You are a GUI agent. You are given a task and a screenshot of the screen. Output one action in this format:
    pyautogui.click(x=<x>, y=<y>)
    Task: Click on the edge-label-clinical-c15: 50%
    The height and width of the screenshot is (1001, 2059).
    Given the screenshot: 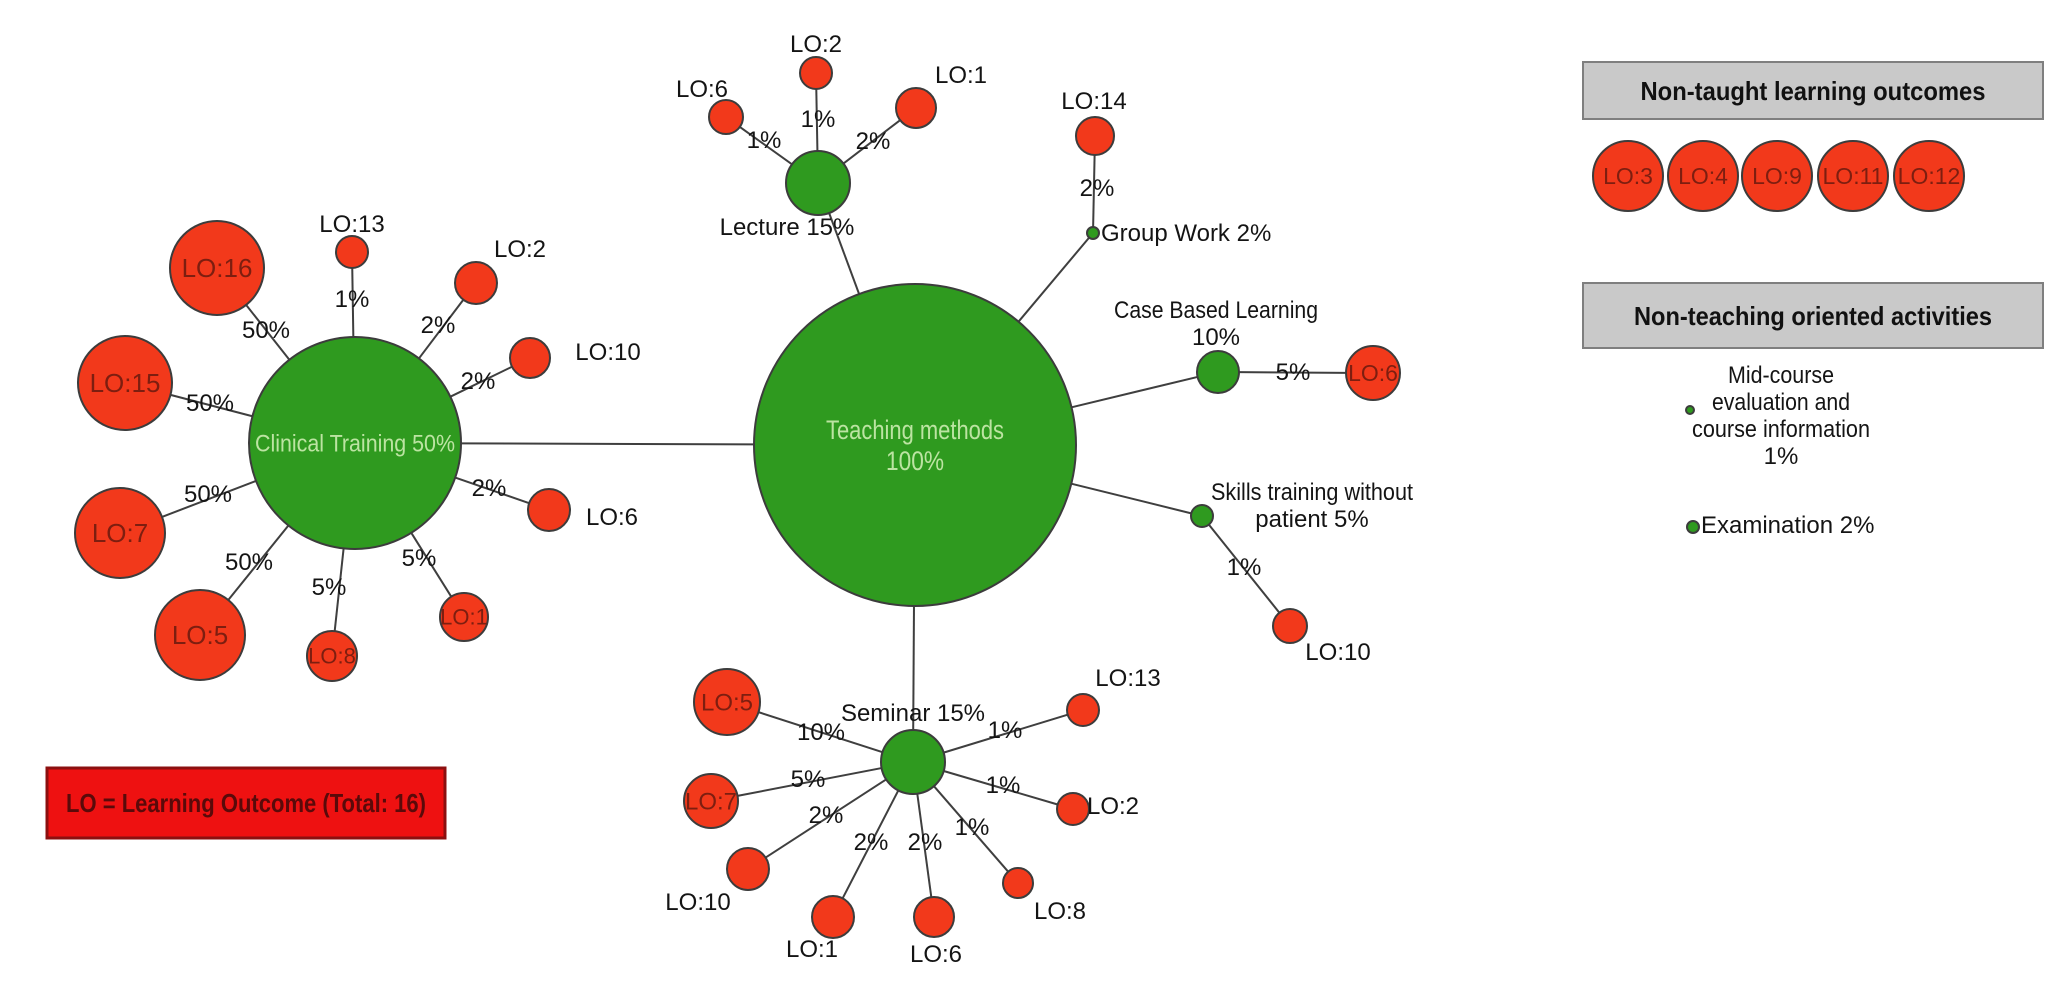 What is the action you would take?
    pyautogui.click(x=210, y=403)
    